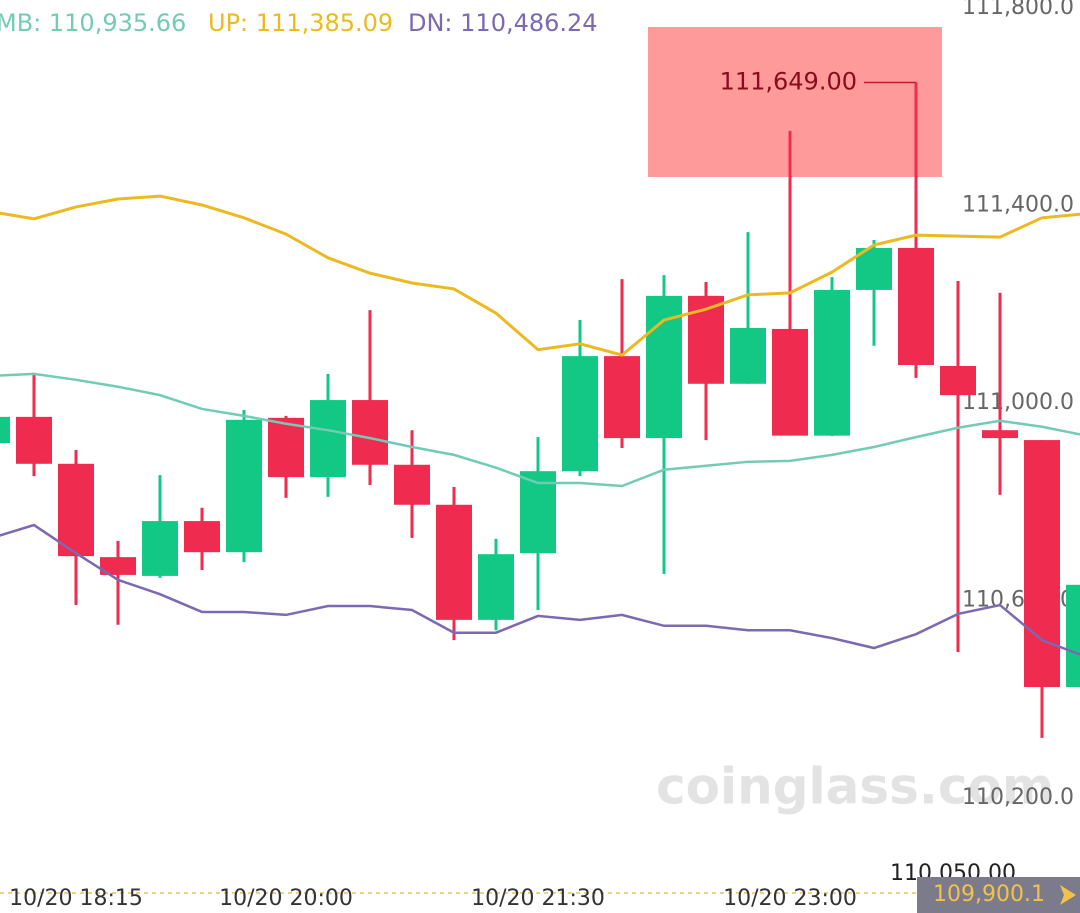  Describe the element at coordinates (790, 898) in the screenshot. I see `x-tick-label: 10/20 23:00` at that location.